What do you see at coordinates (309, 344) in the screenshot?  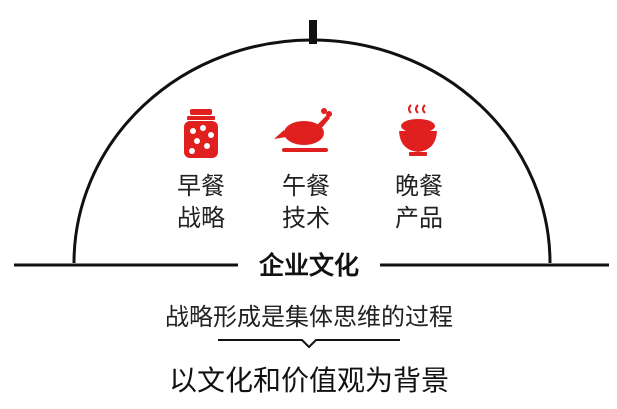 I see `pointer-bracket` at bounding box center [309, 344].